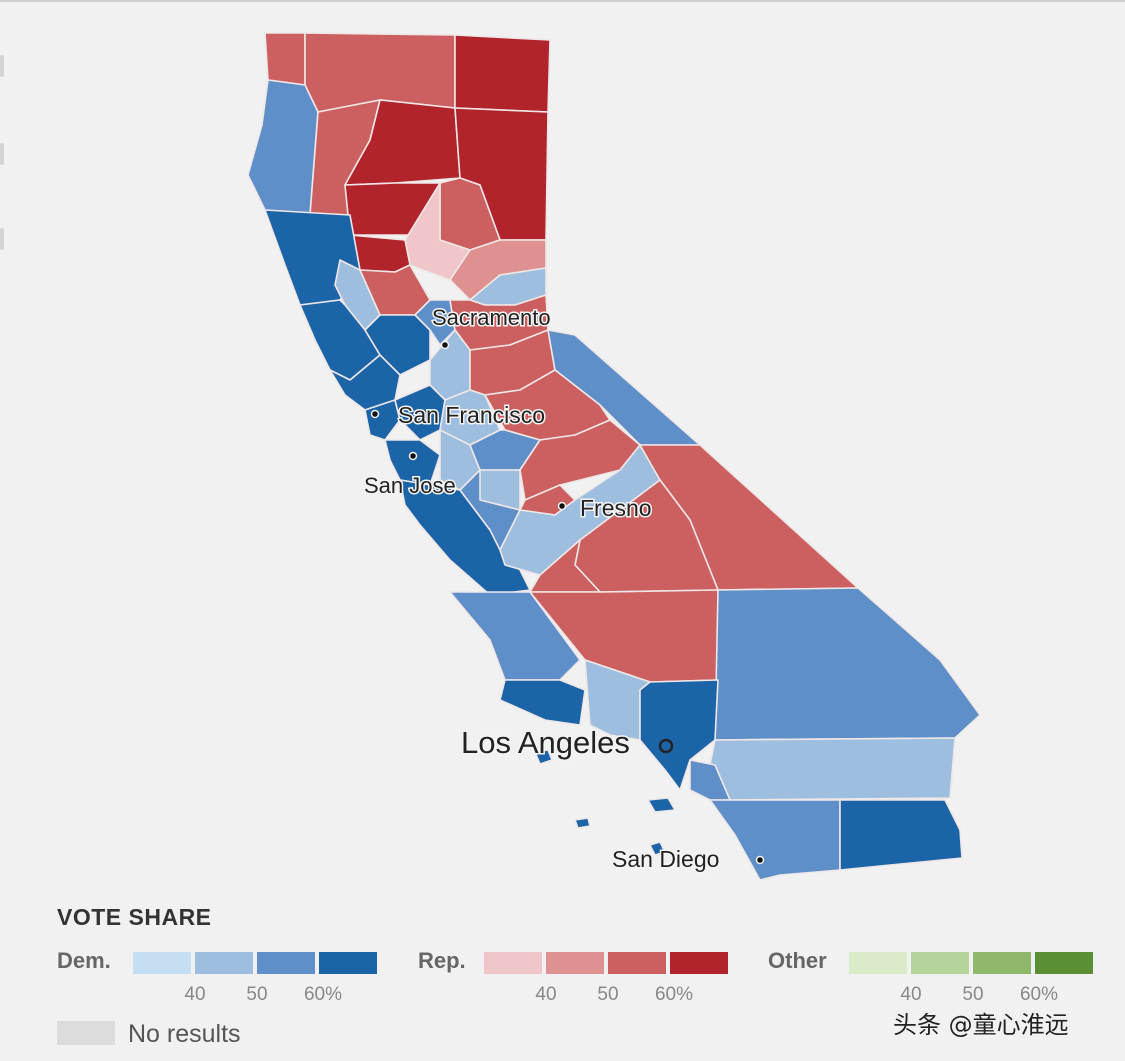 The height and width of the screenshot is (1061, 1125). I want to click on legend-label-dem: Dem., so click(84, 960).